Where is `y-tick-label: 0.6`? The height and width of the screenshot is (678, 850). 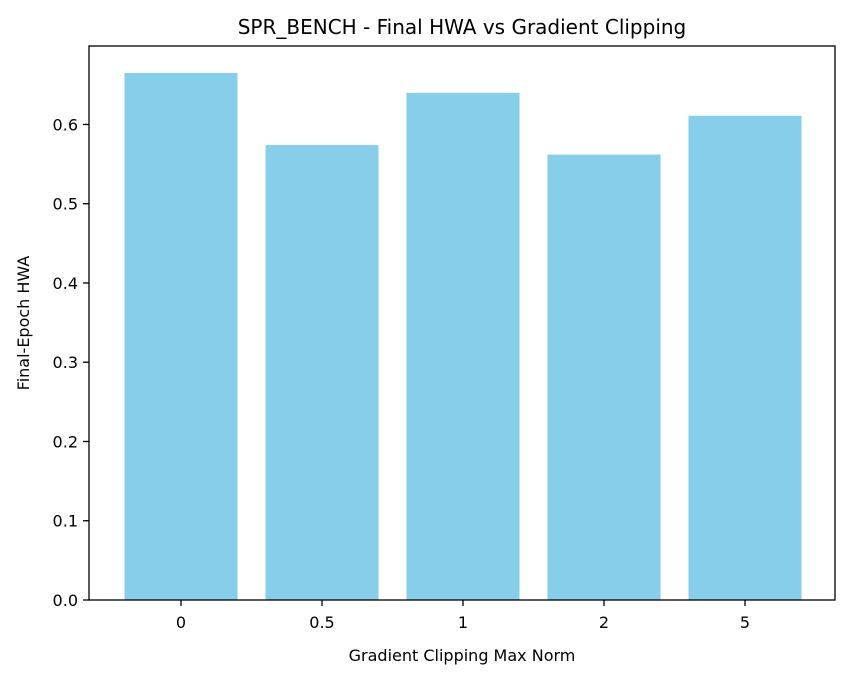 y-tick-label: 0.6 is located at coordinates (65, 124).